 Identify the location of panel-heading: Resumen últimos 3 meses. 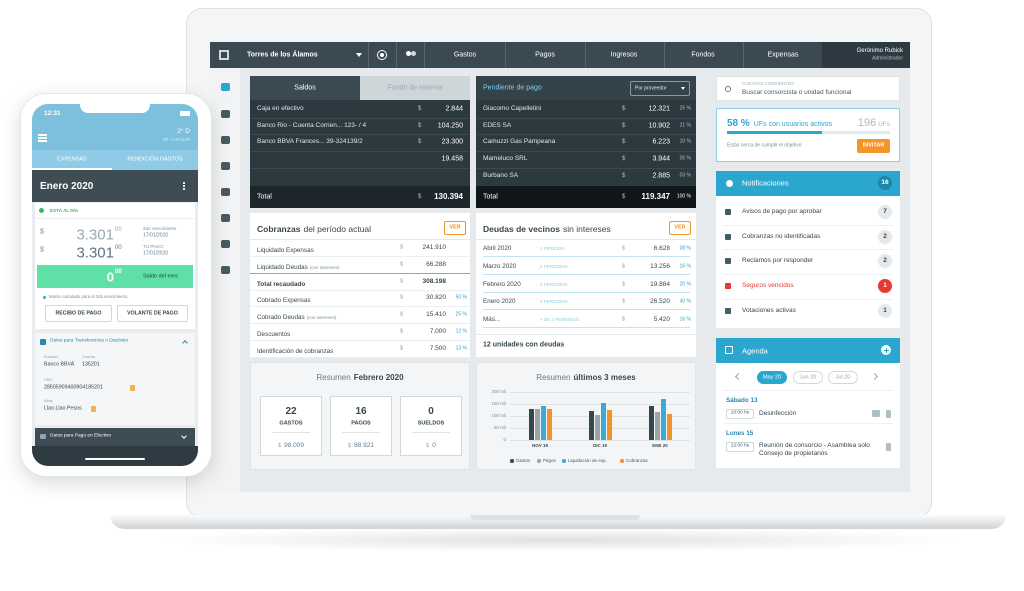
(586, 376).